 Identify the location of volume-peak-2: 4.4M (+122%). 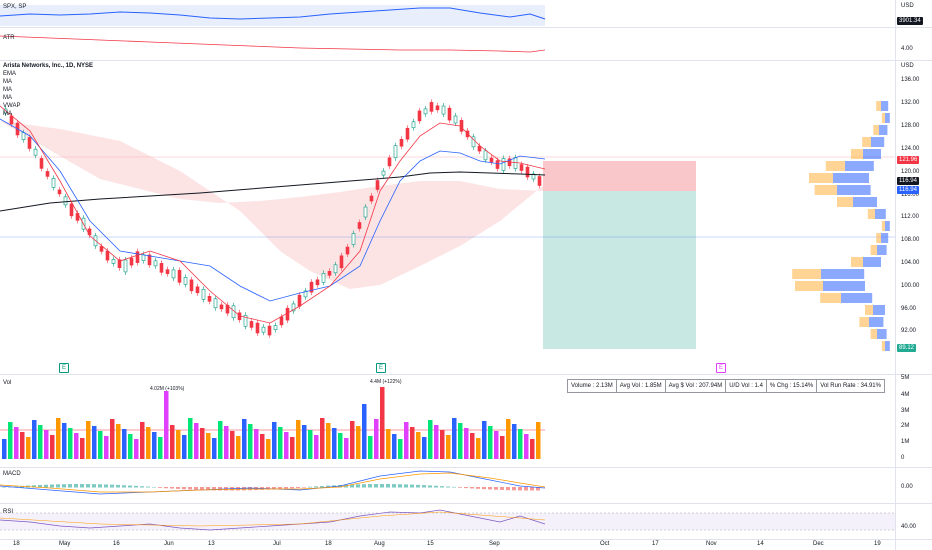
(386, 382).